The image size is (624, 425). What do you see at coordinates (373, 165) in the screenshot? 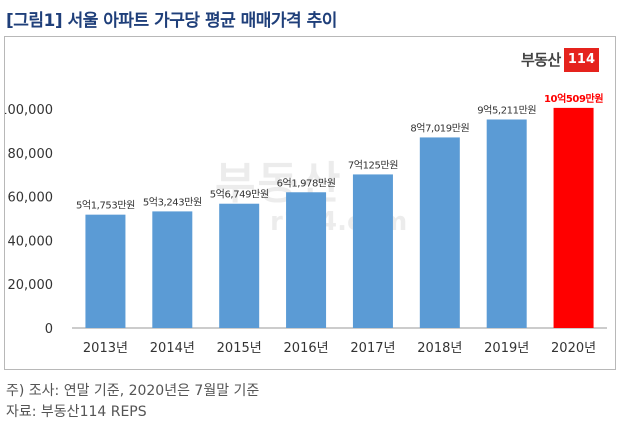
I see `bar-data-label: 7억125만원` at bounding box center [373, 165].